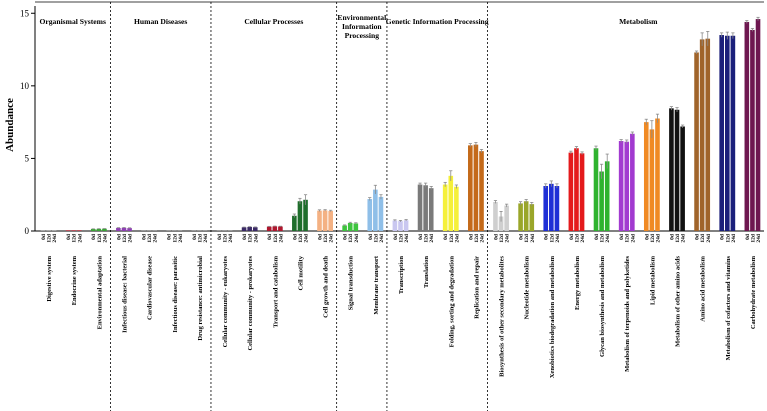  What do you see at coordinates (275, 291) in the screenshot?
I see `category-label: Transport and catabolism` at bounding box center [275, 291].